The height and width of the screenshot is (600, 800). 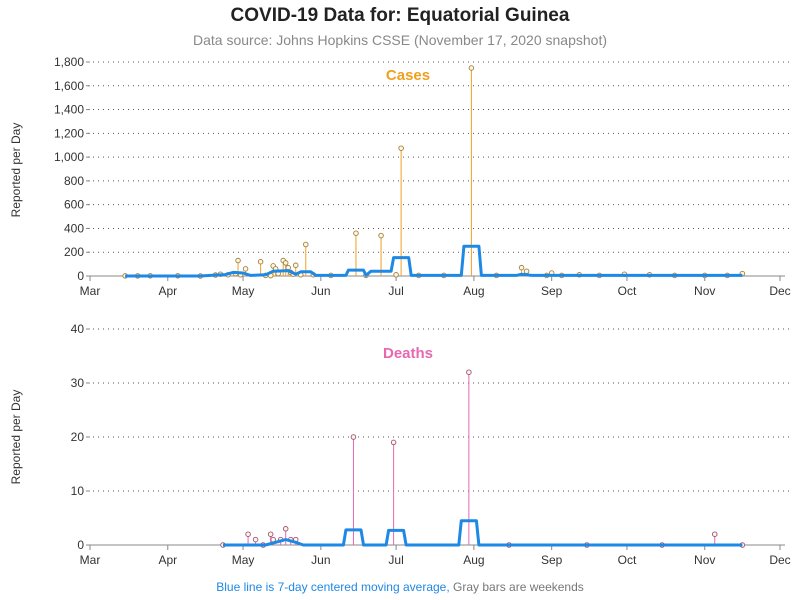 I want to click on deaths-x-tick-label: May, so click(x=243, y=560).